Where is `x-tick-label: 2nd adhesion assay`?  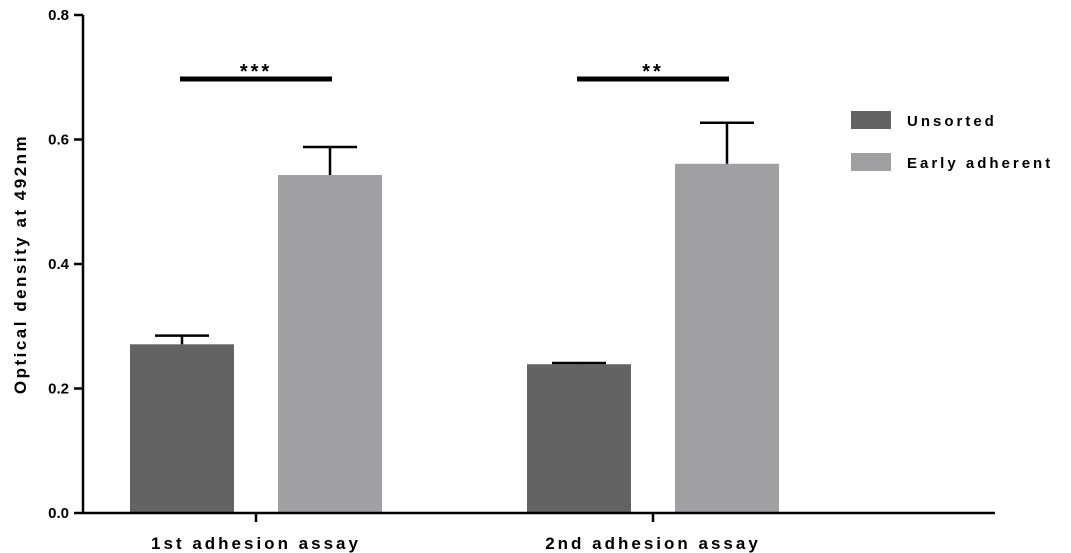
x-tick-label: 2nd adhesion assay is located at coordinates (653, 543).